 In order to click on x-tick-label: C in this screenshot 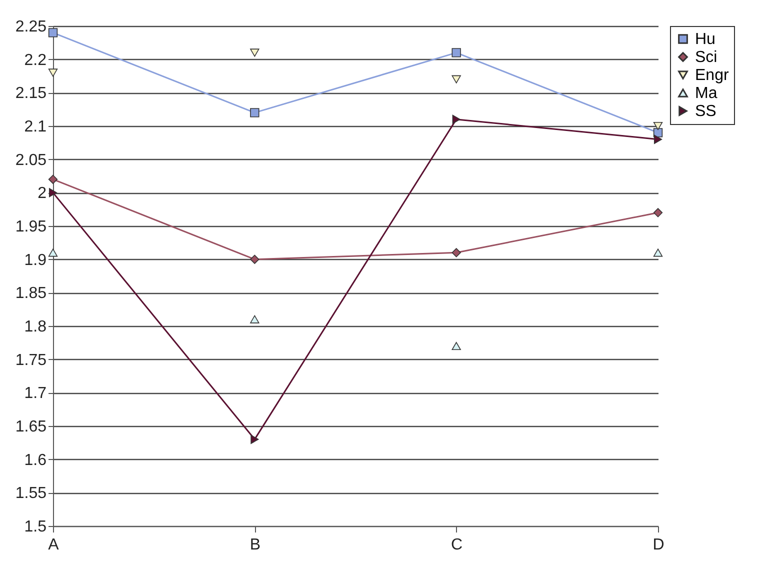, I will do `click(457, 545)`.